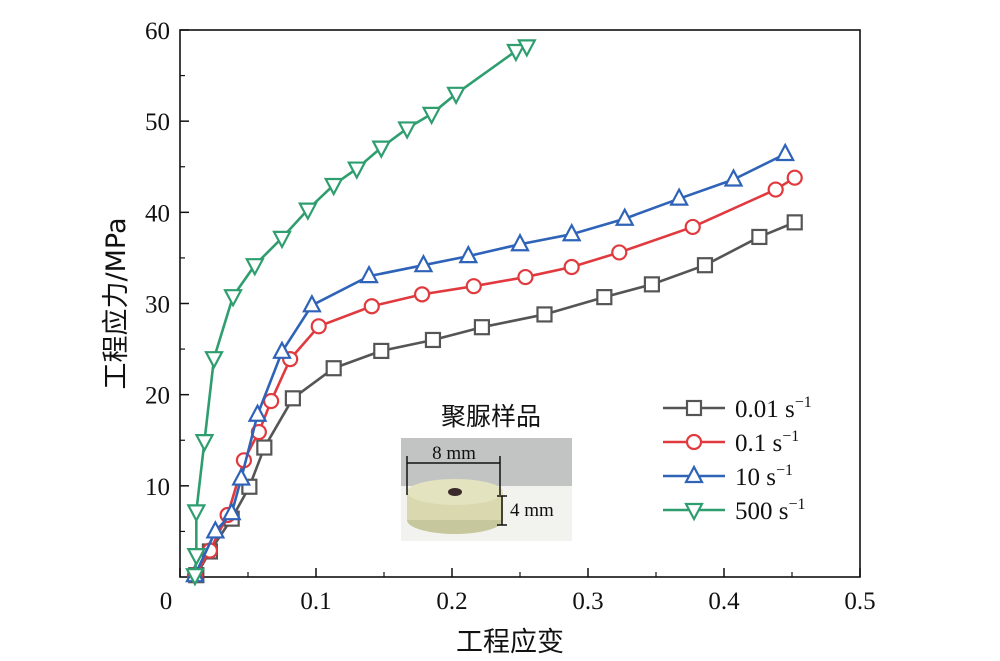  What do you see at coordinates (491, 416) in the screenshot?
I see `inset-title: 聚脲样品` at bounding box center [491, 416].